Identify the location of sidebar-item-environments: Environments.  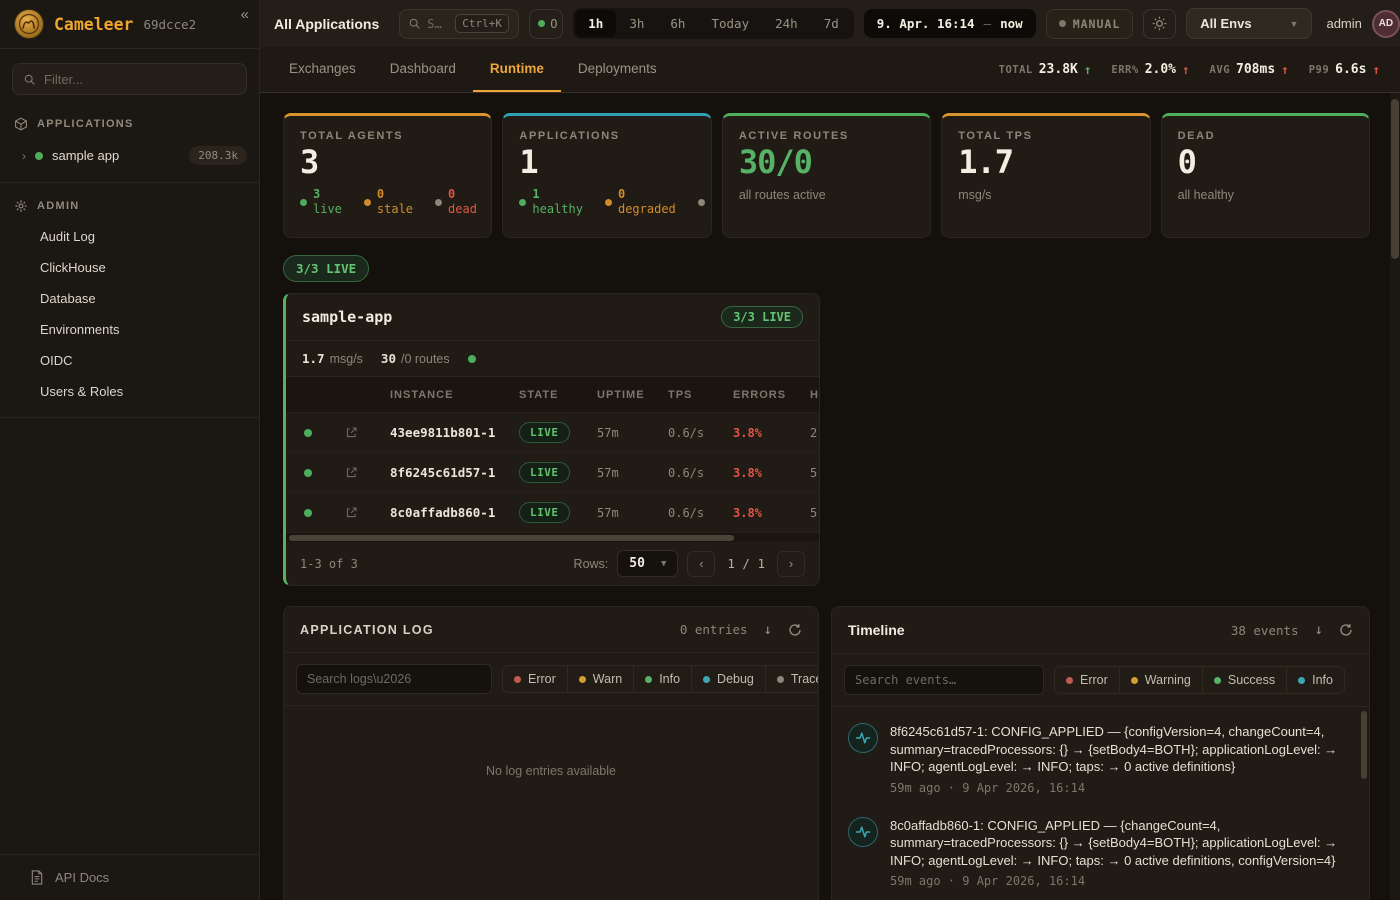
(80, 329).